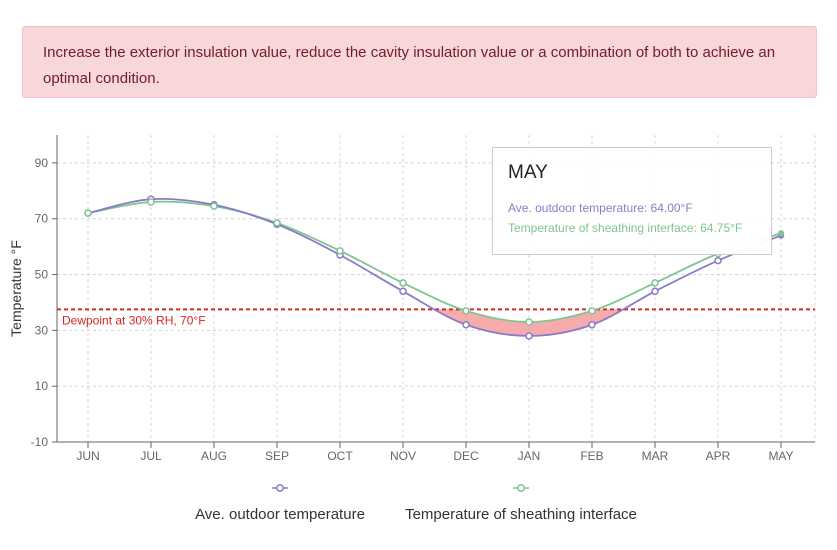 Image resolution: width=837 pixels, height=550 pixels. Describe the element at coordinates (277, 456) in the screenshot. I see `x-tick-label-sep: SEP` at that location.